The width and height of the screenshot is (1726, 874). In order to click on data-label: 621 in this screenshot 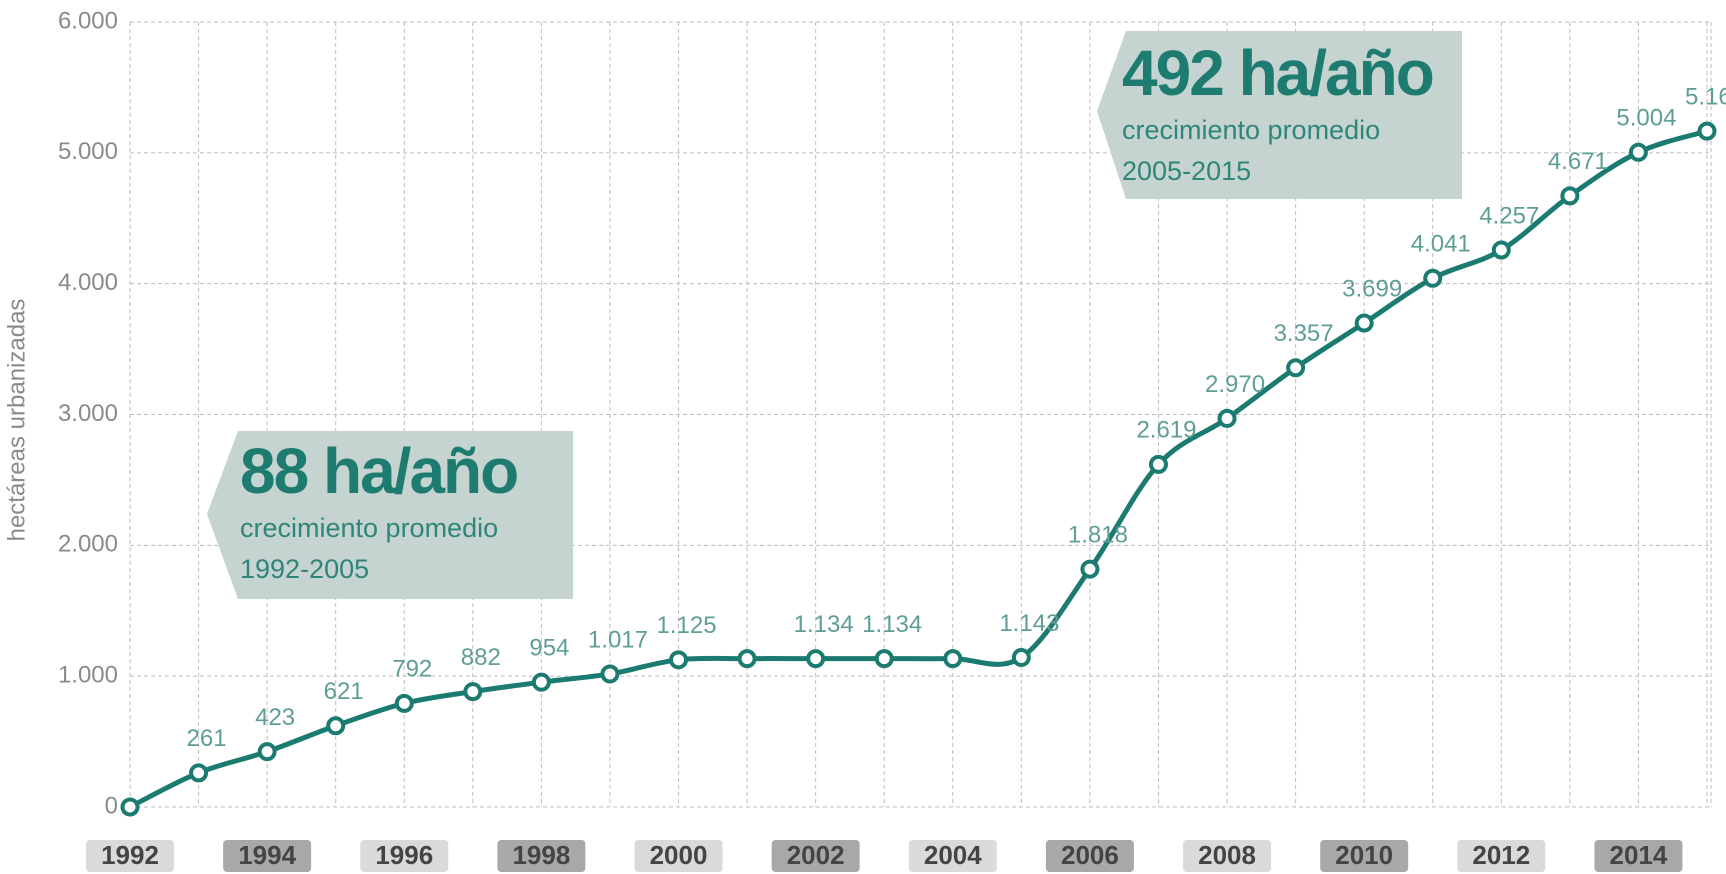, I will do `click(344, 691)`.